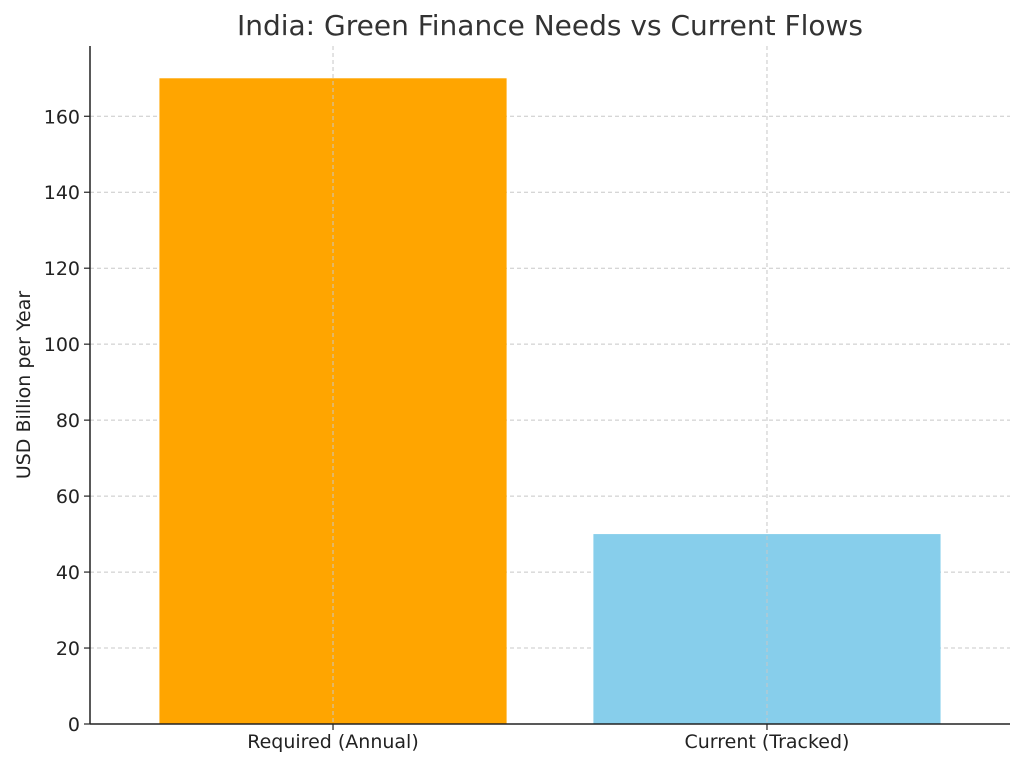 This screenshot has height=765, width=1024. Describe the element at coordinates (24, 385) in the screenshot. I see `y-axis-label: USD Billion per Year` at that location.